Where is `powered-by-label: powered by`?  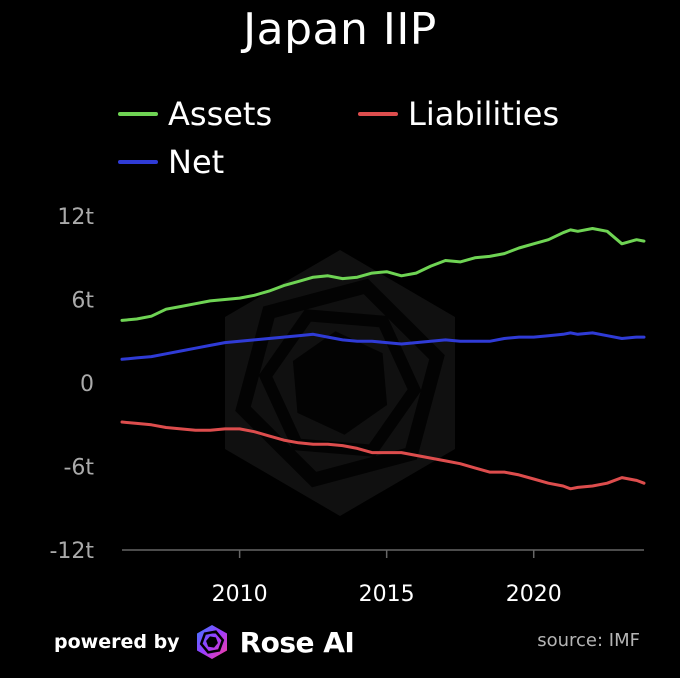
powered-by-label: powered by is located at coordinates (117, 642).